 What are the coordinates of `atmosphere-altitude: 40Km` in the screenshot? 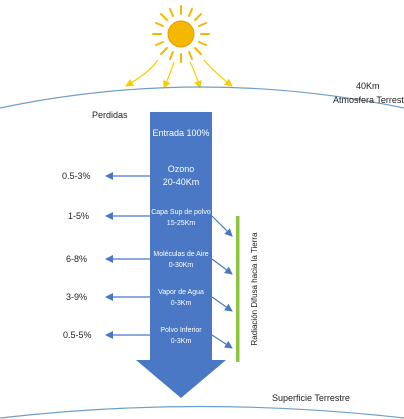 It's located at (368, 86).